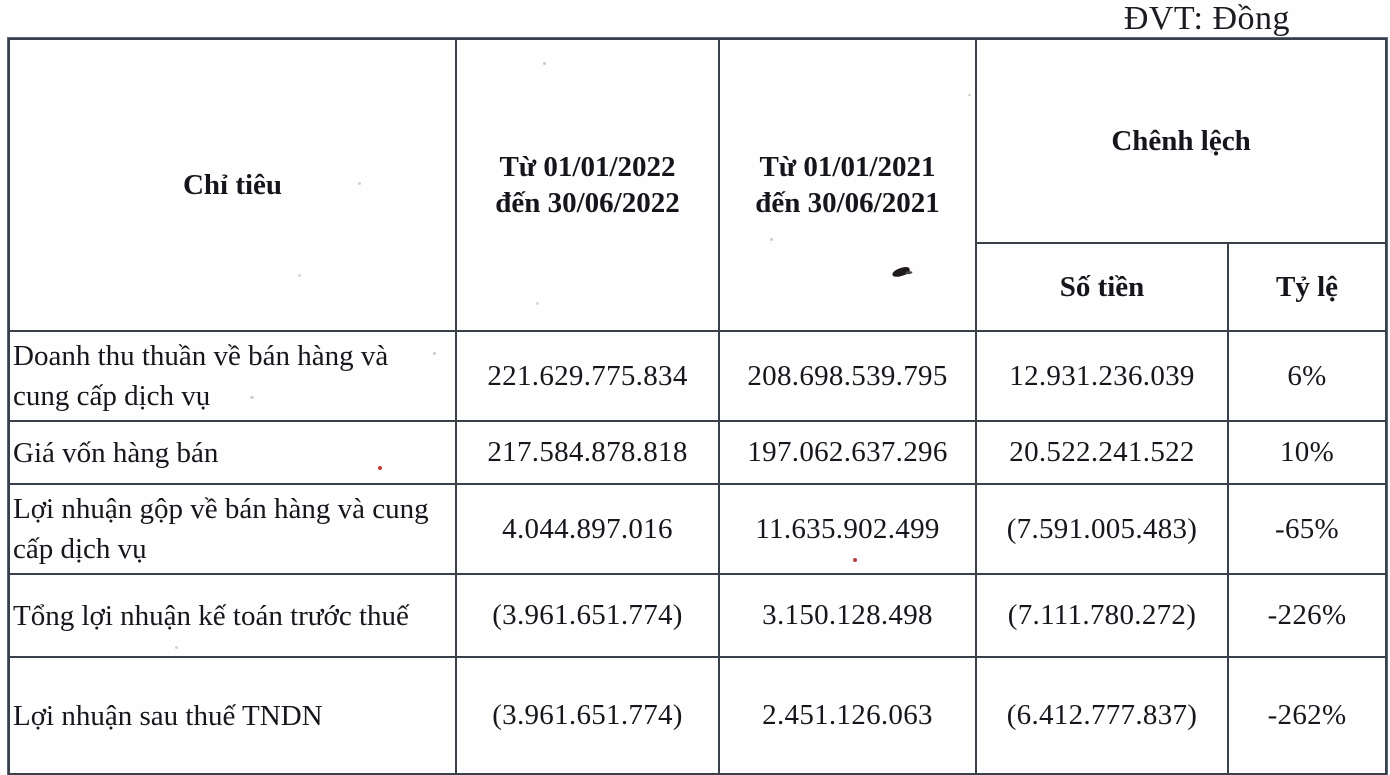 This screenshot has width=1390, height=775. I want to click on value-diff-ratio: -262%, so click(1307, 715).